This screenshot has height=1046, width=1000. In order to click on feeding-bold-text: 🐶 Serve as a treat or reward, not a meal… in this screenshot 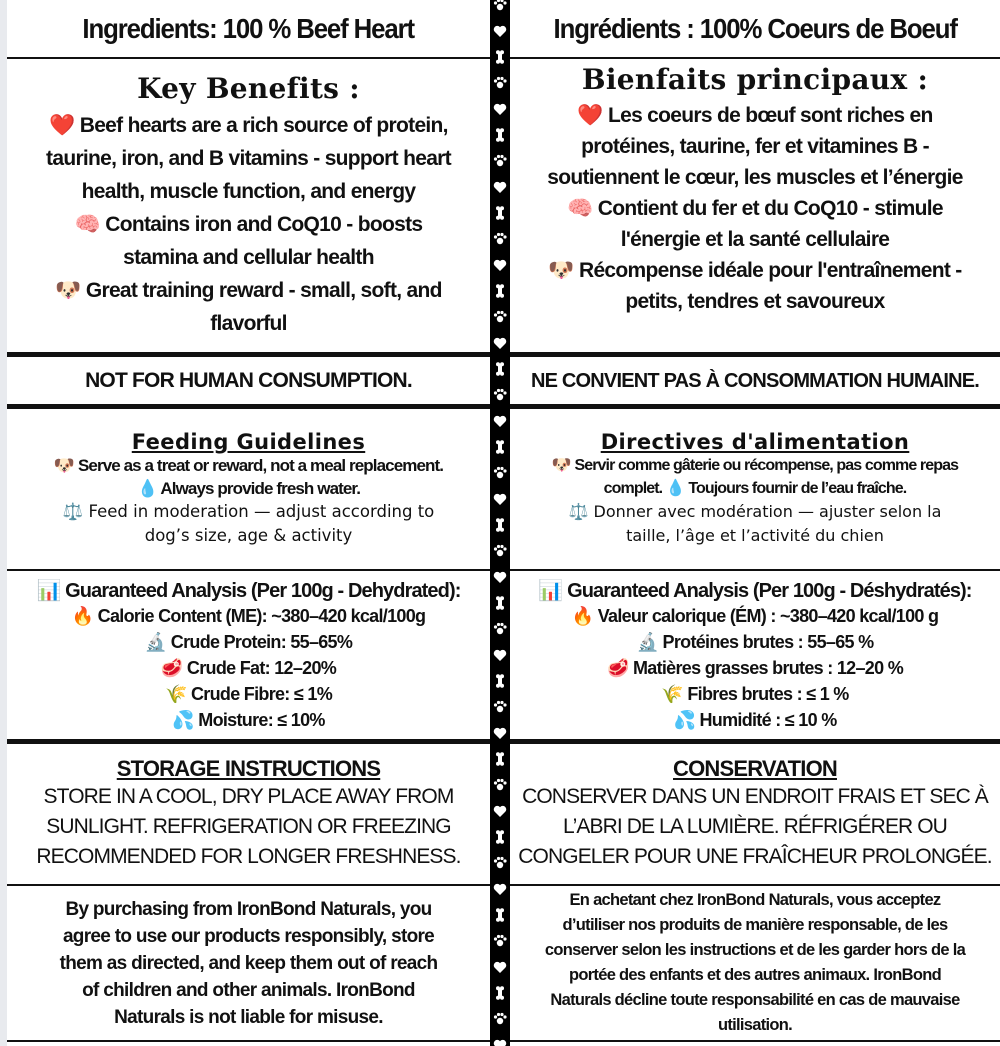, I will do `click(248, 477)`.